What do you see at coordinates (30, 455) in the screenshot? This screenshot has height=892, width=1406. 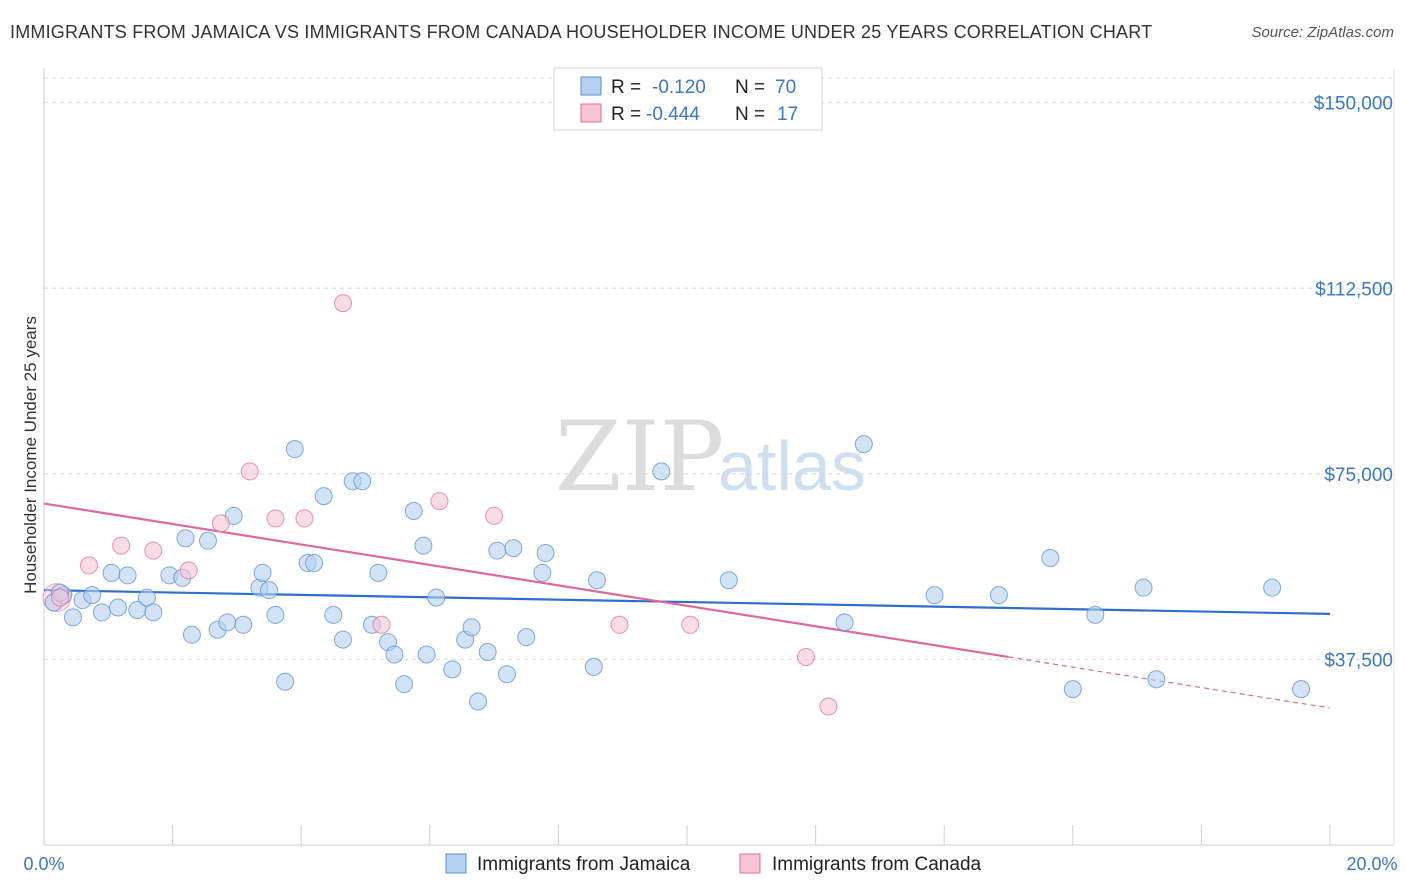 I see `y-axis-label: Householder Income Under 25 years` at bounding box center [30, 455].